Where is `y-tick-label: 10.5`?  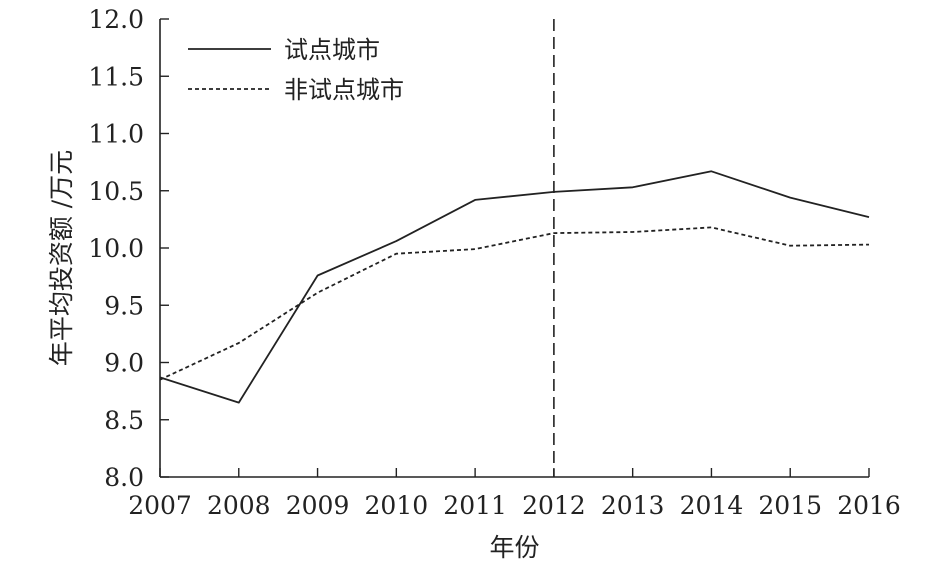 y-tick-label: 10.5 is located at coordinates (116, 191).